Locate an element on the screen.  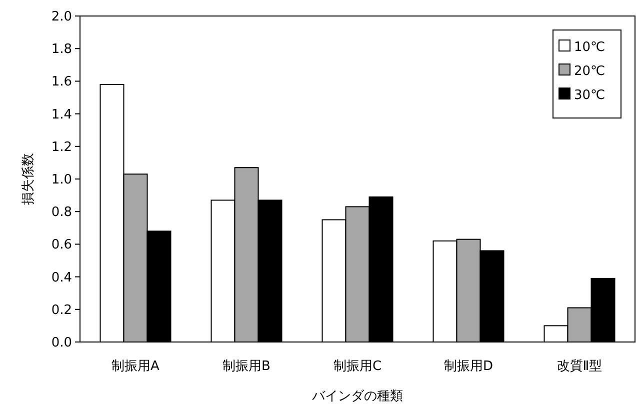
x-tick-label: 制振用B is located at coordinates (246, 366).